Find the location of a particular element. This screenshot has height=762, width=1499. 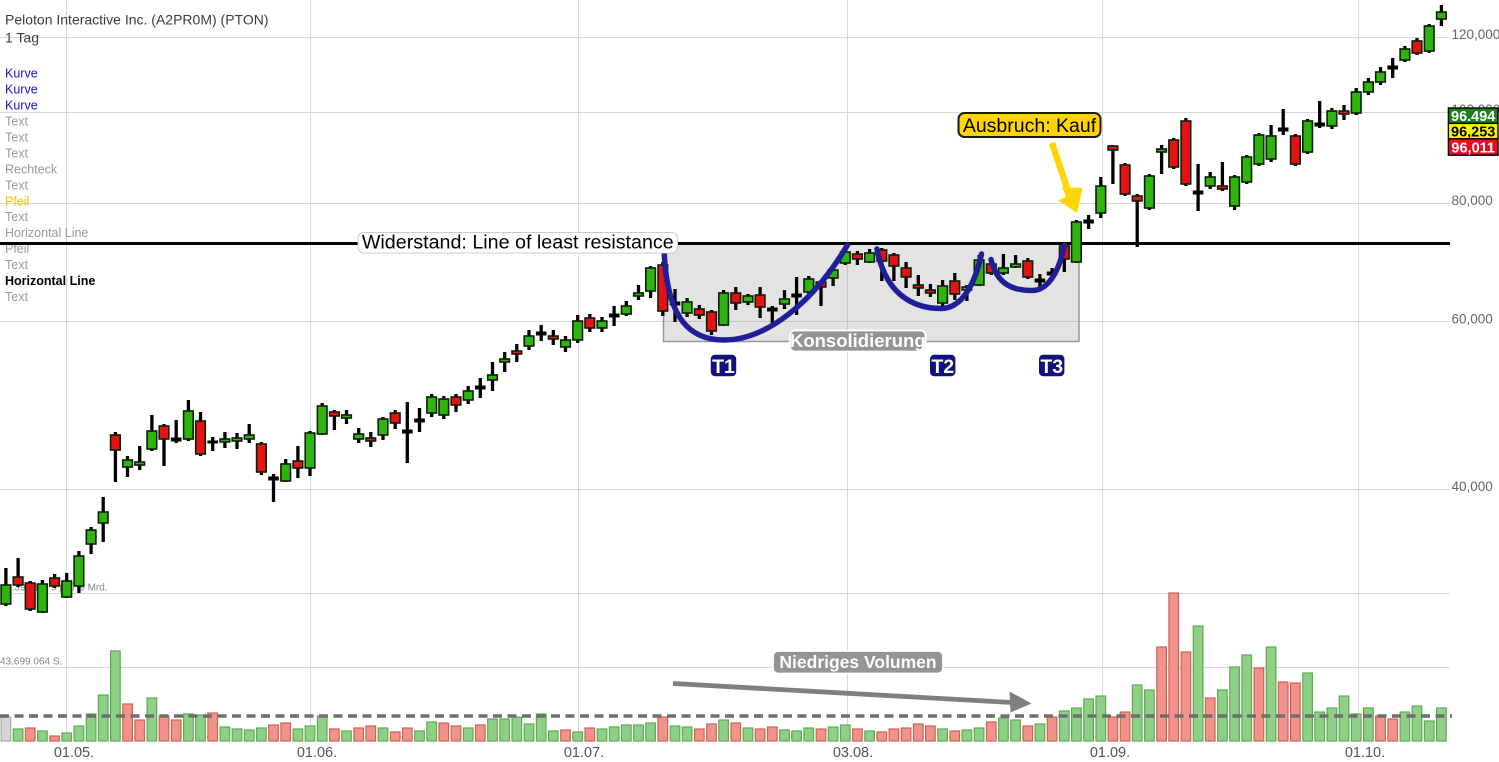

svg-text: 03.08. is located at coordinates (853, 753).